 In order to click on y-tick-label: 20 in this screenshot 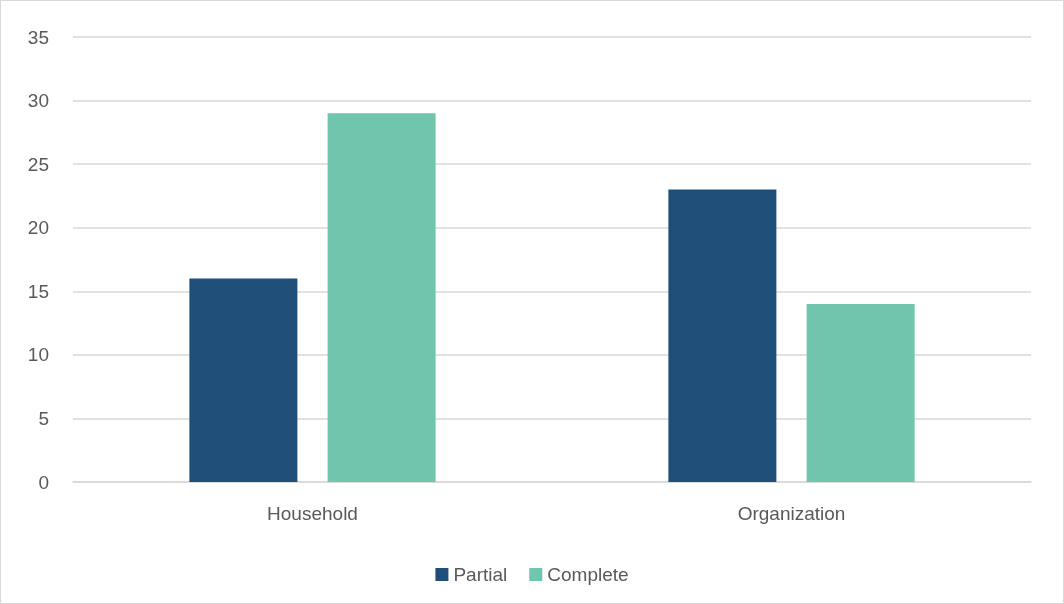, I will do `click(38, 228)`.